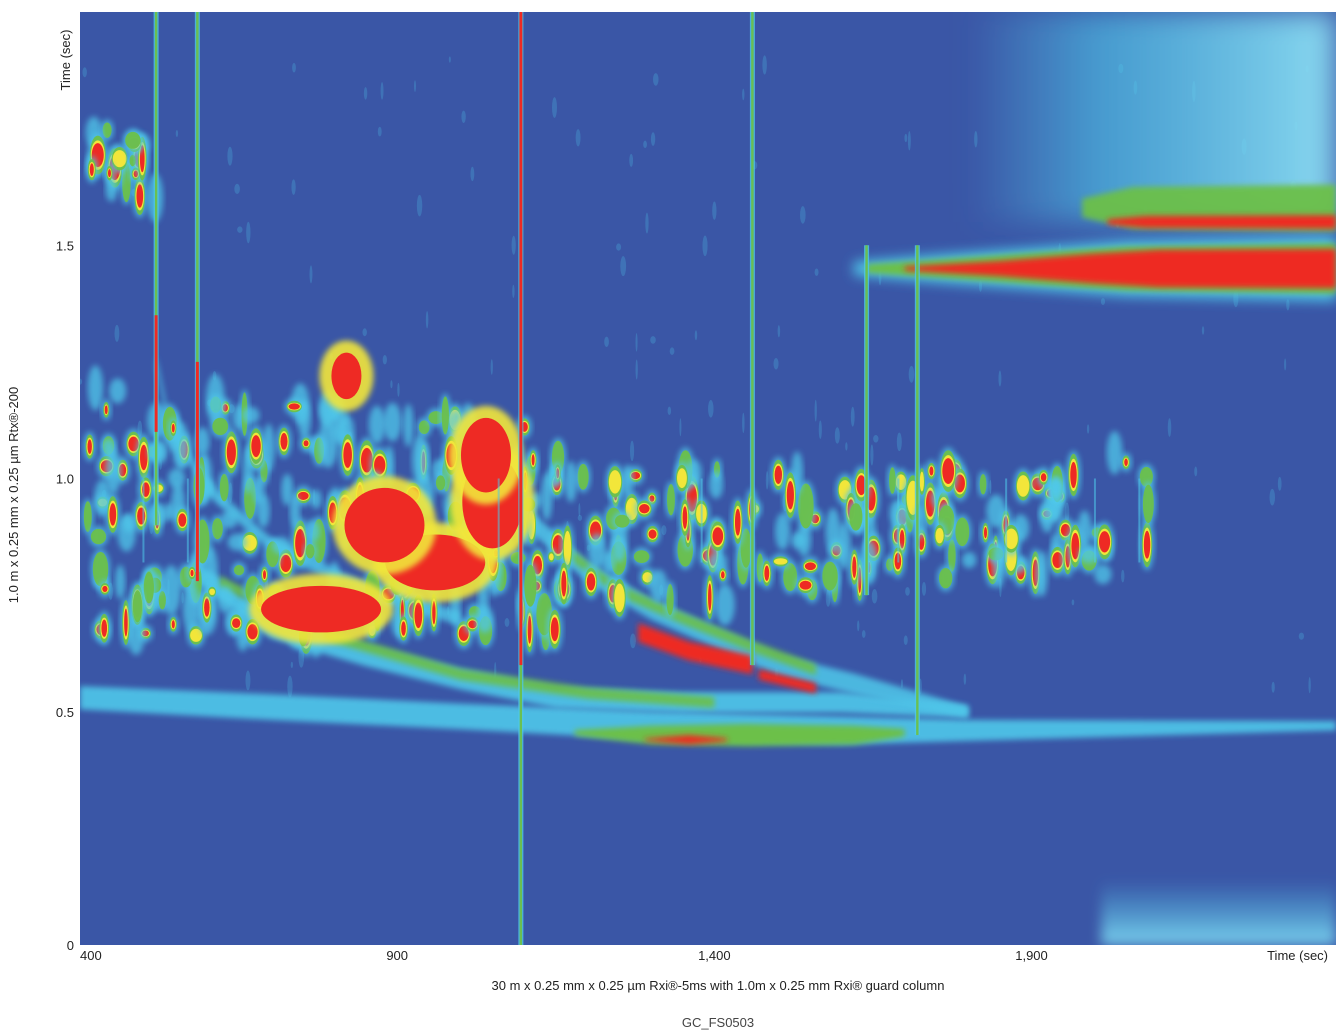  Describe the element at coordinates (13, 495) in the screenshot. I see `y-axis-title: 1.0 m x 0.25 mm x 0.25 µm Rtx®-200` at that location.